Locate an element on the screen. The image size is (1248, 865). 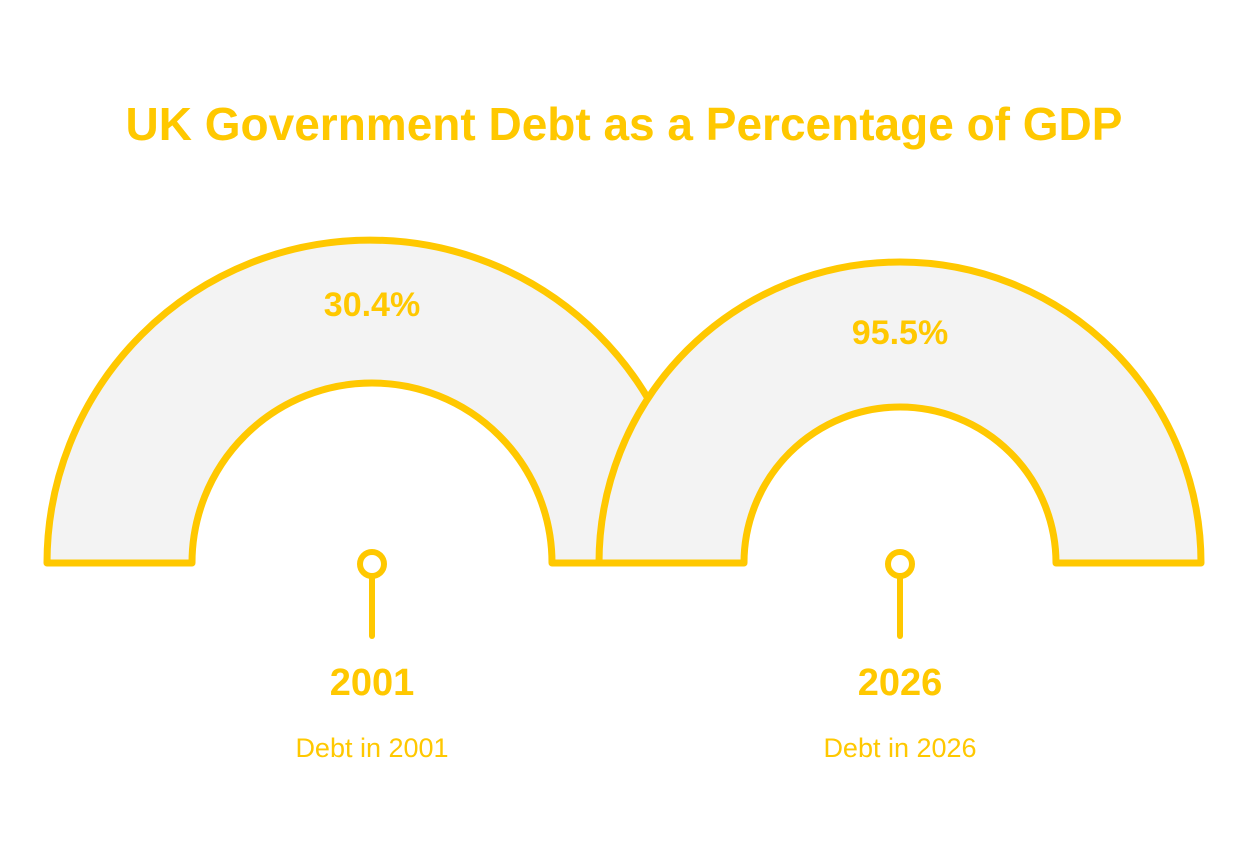
caption: Debt in 2001 is located at coordinates (371, 748).